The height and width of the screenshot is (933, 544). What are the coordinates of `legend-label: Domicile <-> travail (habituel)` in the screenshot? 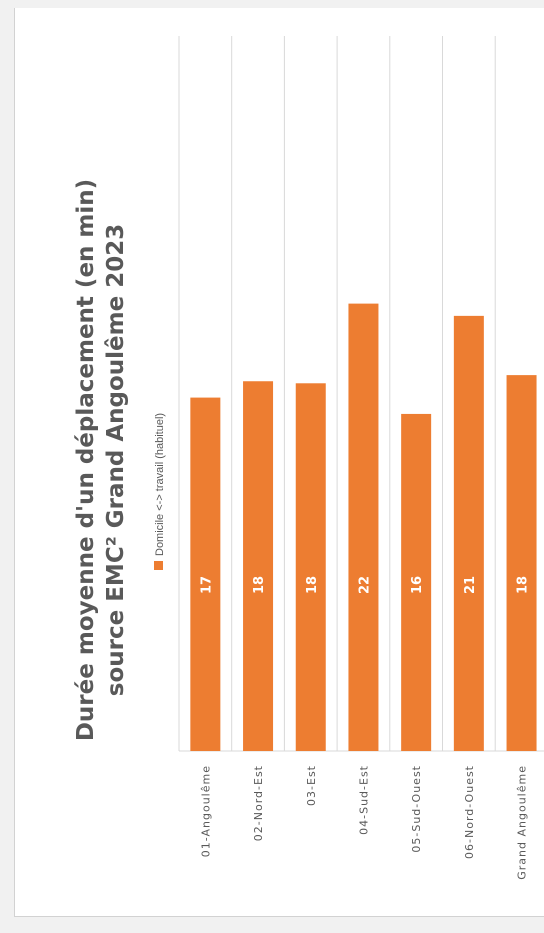 It's located at (160, 484).